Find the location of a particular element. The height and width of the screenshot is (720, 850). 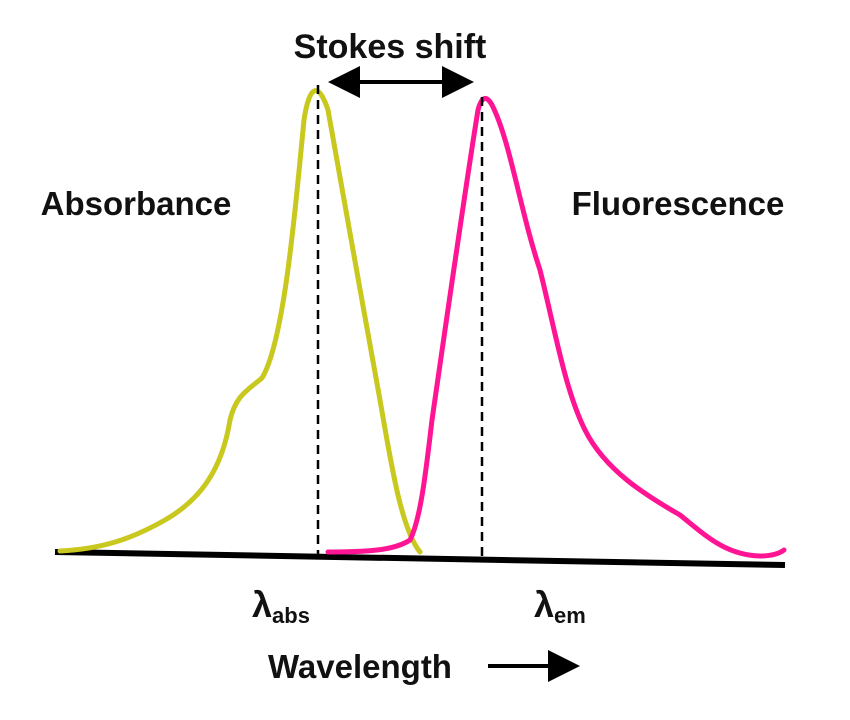

absorbance-label: Absorbance is located at coordinates (136, 203).